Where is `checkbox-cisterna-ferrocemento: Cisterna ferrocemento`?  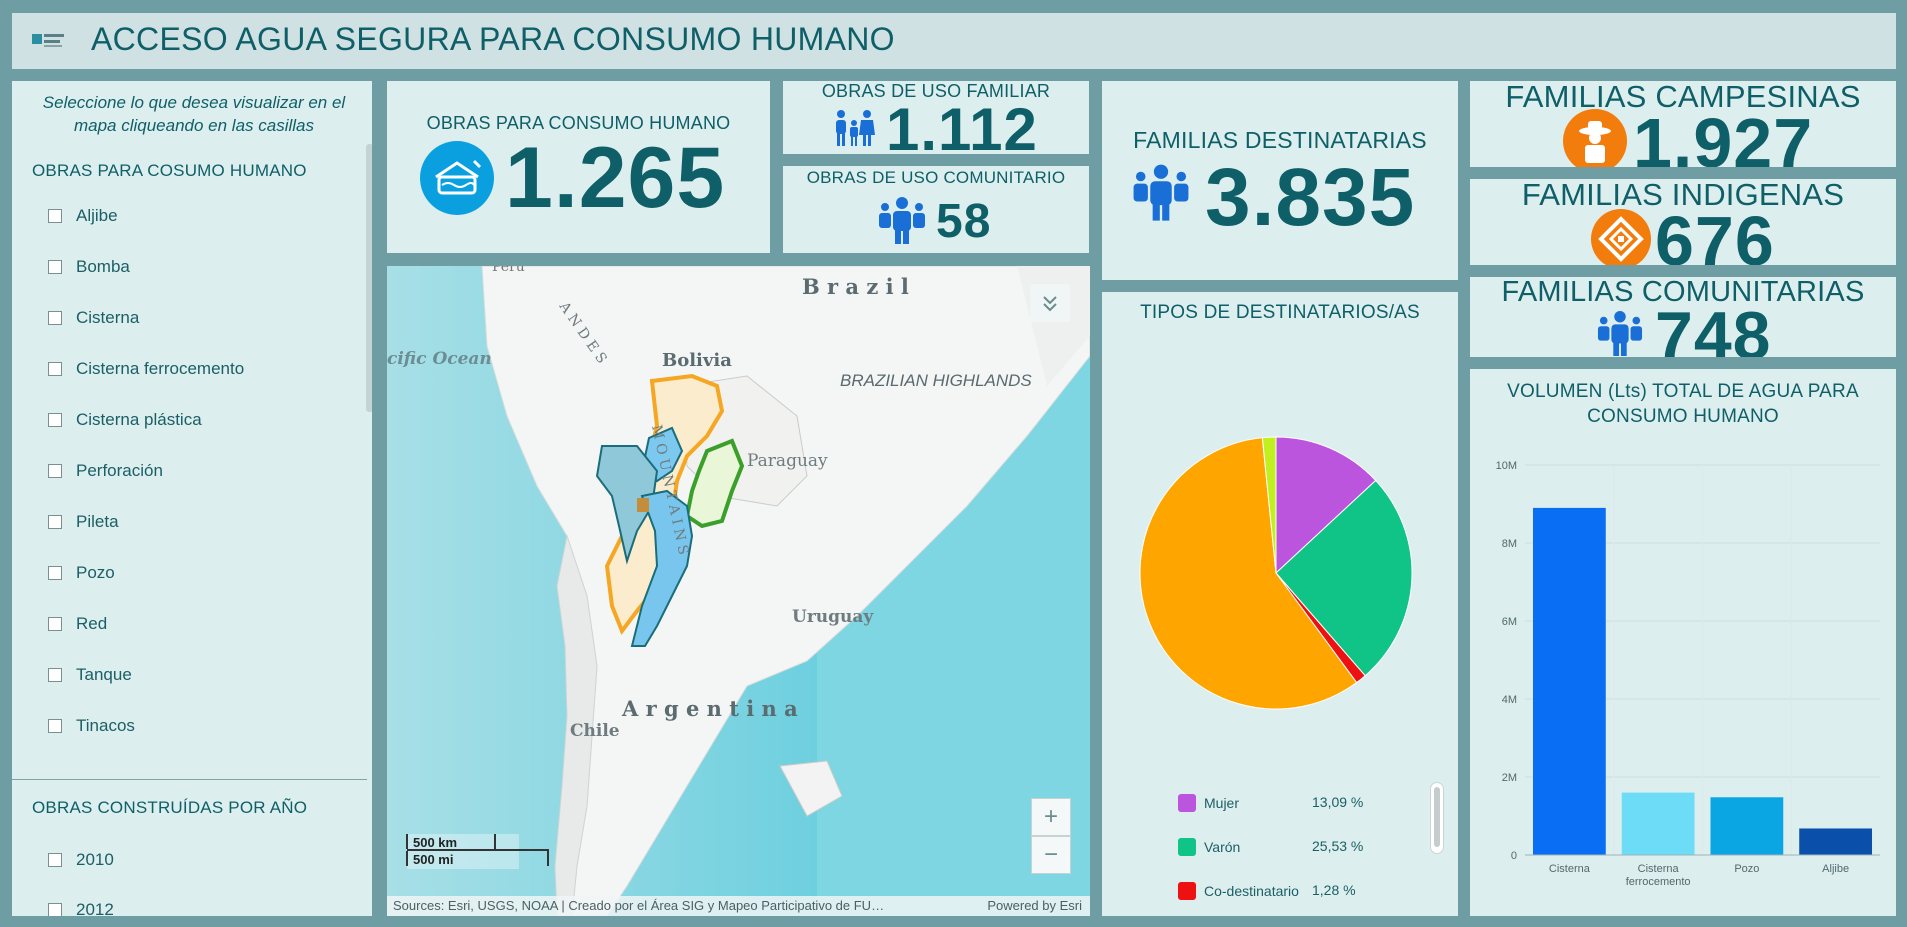 checkbox-cisterna-ferrocemento: Cisterna ferrocemento is located at coordinates (146, 369).